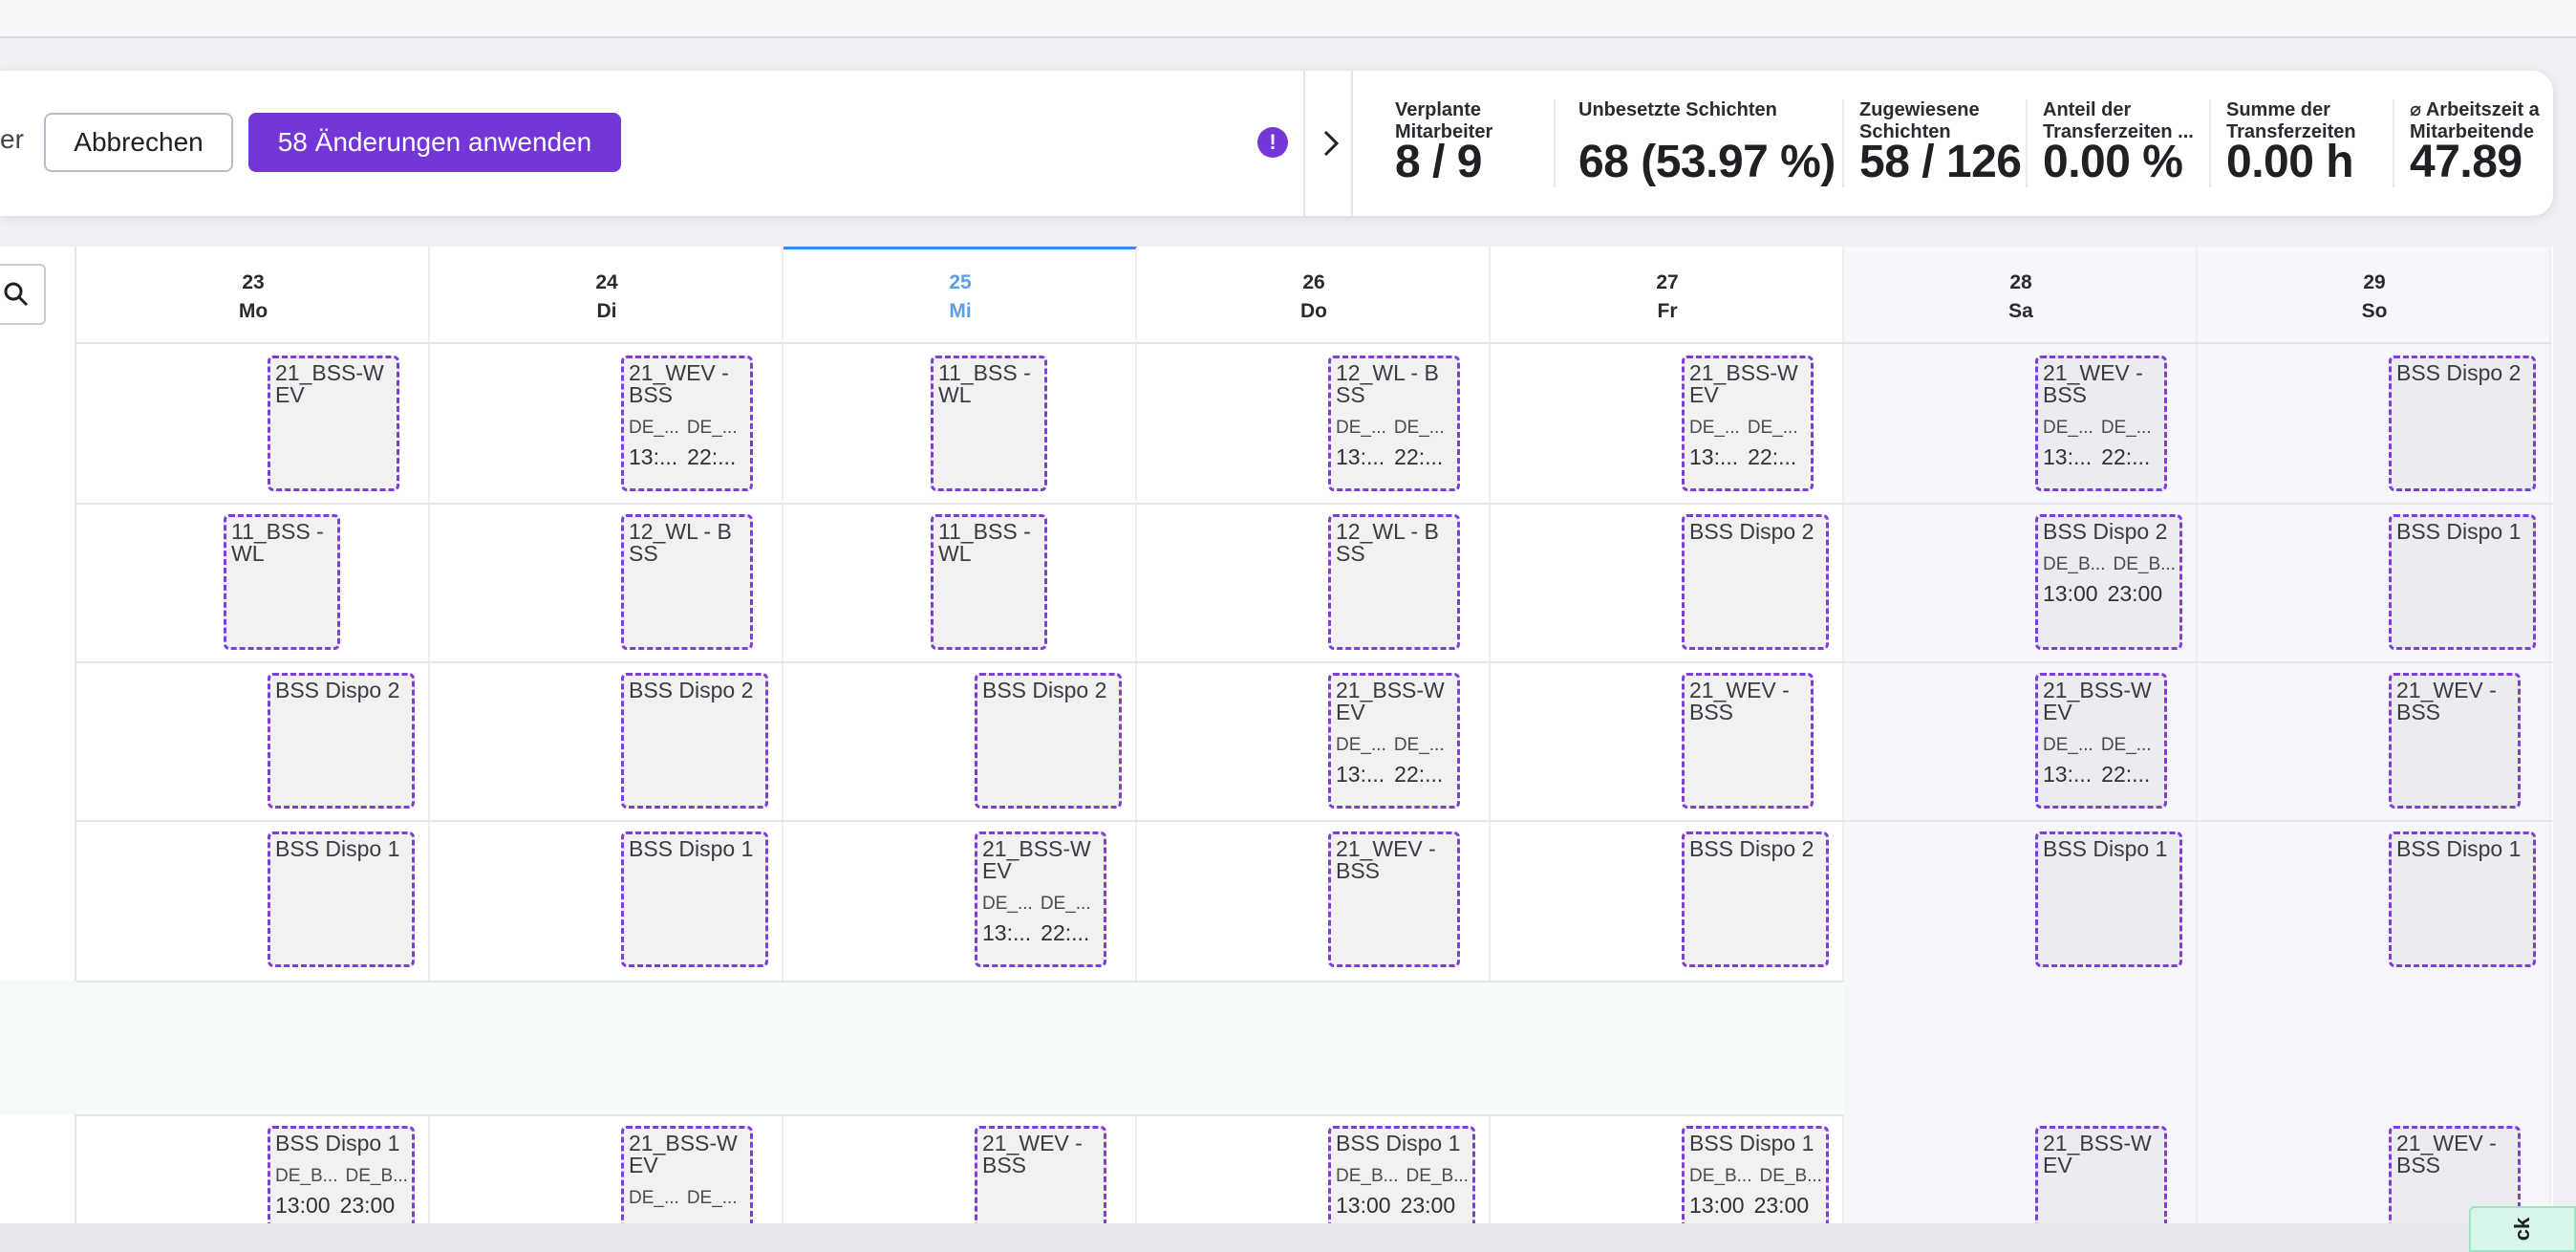 This screenshot has height=1252, width=2576. I want to click on search-button, so click(23, 295).